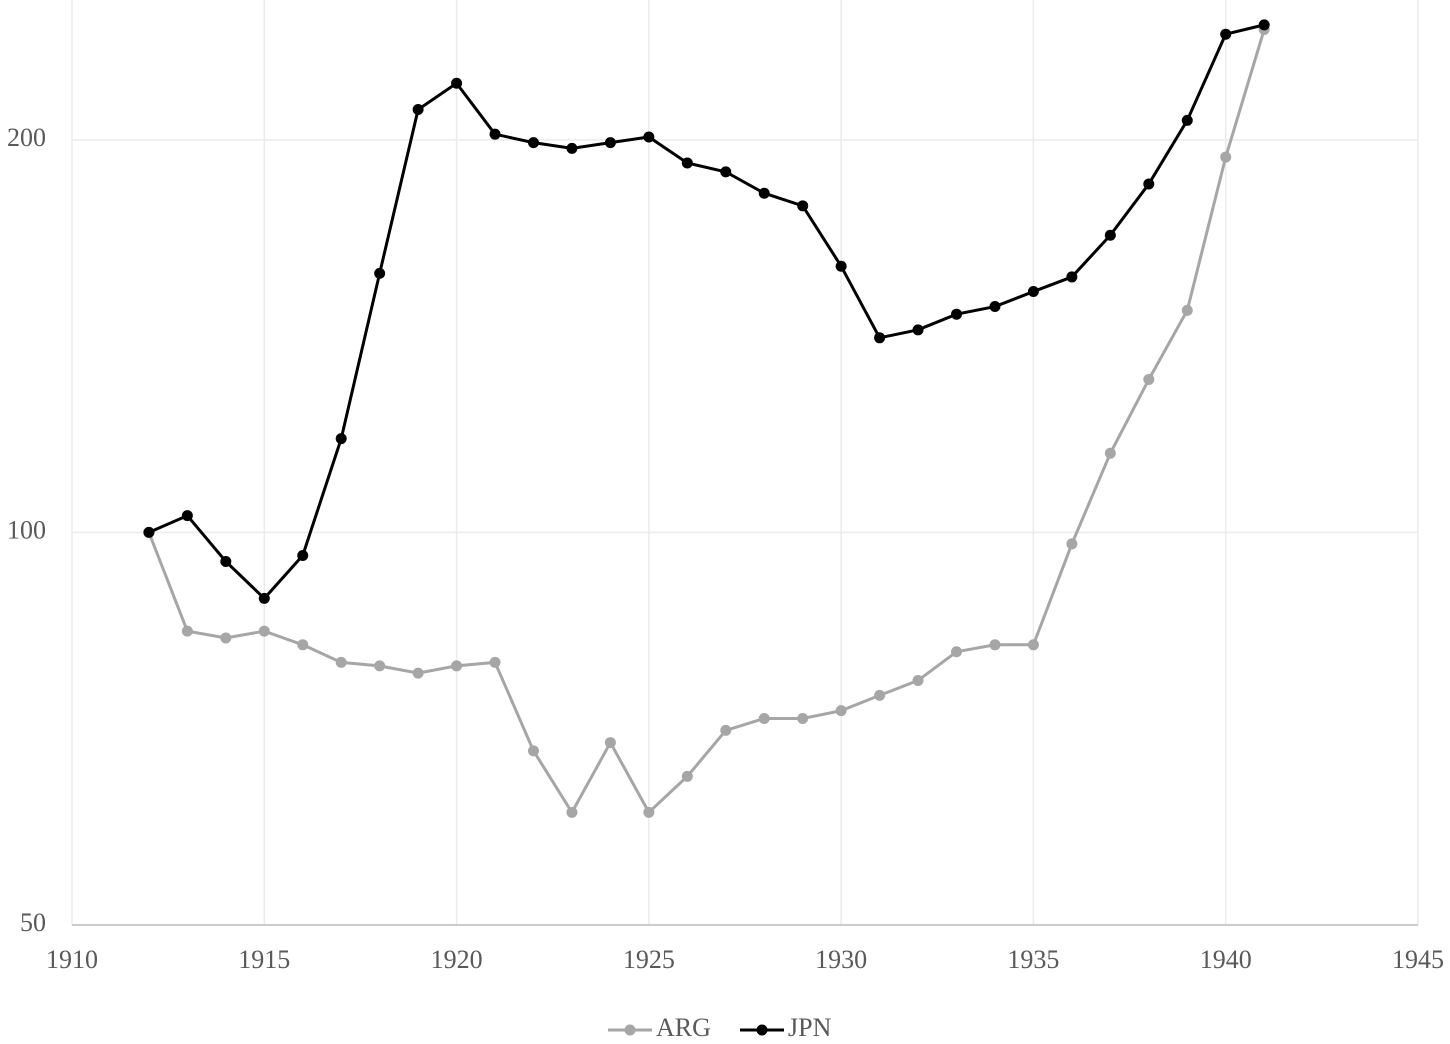 Image resolution: width=1450 pixels, height=1044 pixels. I want to click on y-tick-label: 100, so click(26, 529).